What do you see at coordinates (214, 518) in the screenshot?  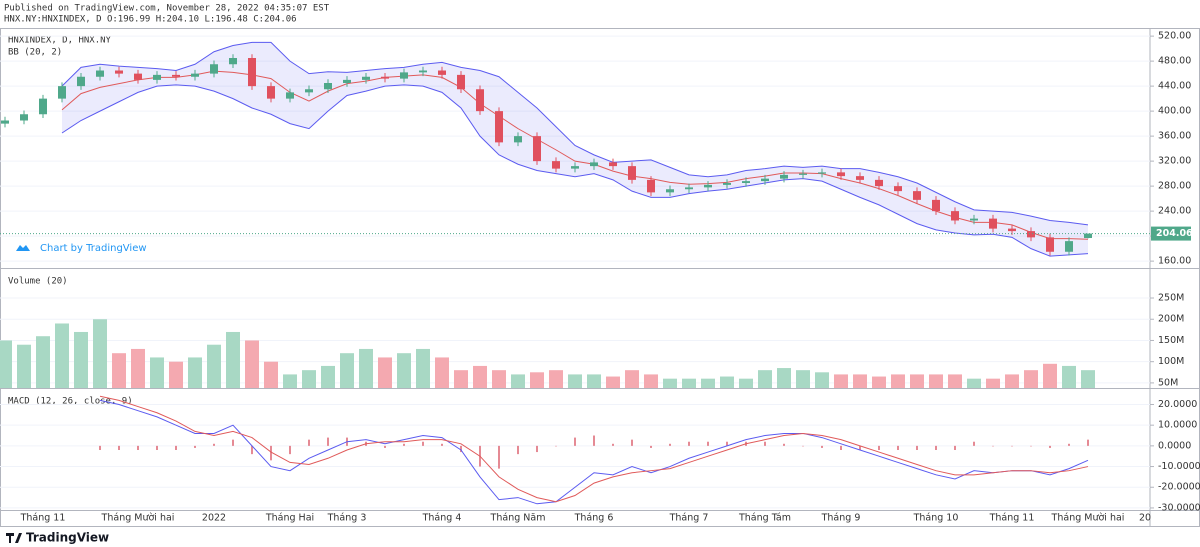 I see `x-tick-label: 2022` at bounding box center [214, 518].